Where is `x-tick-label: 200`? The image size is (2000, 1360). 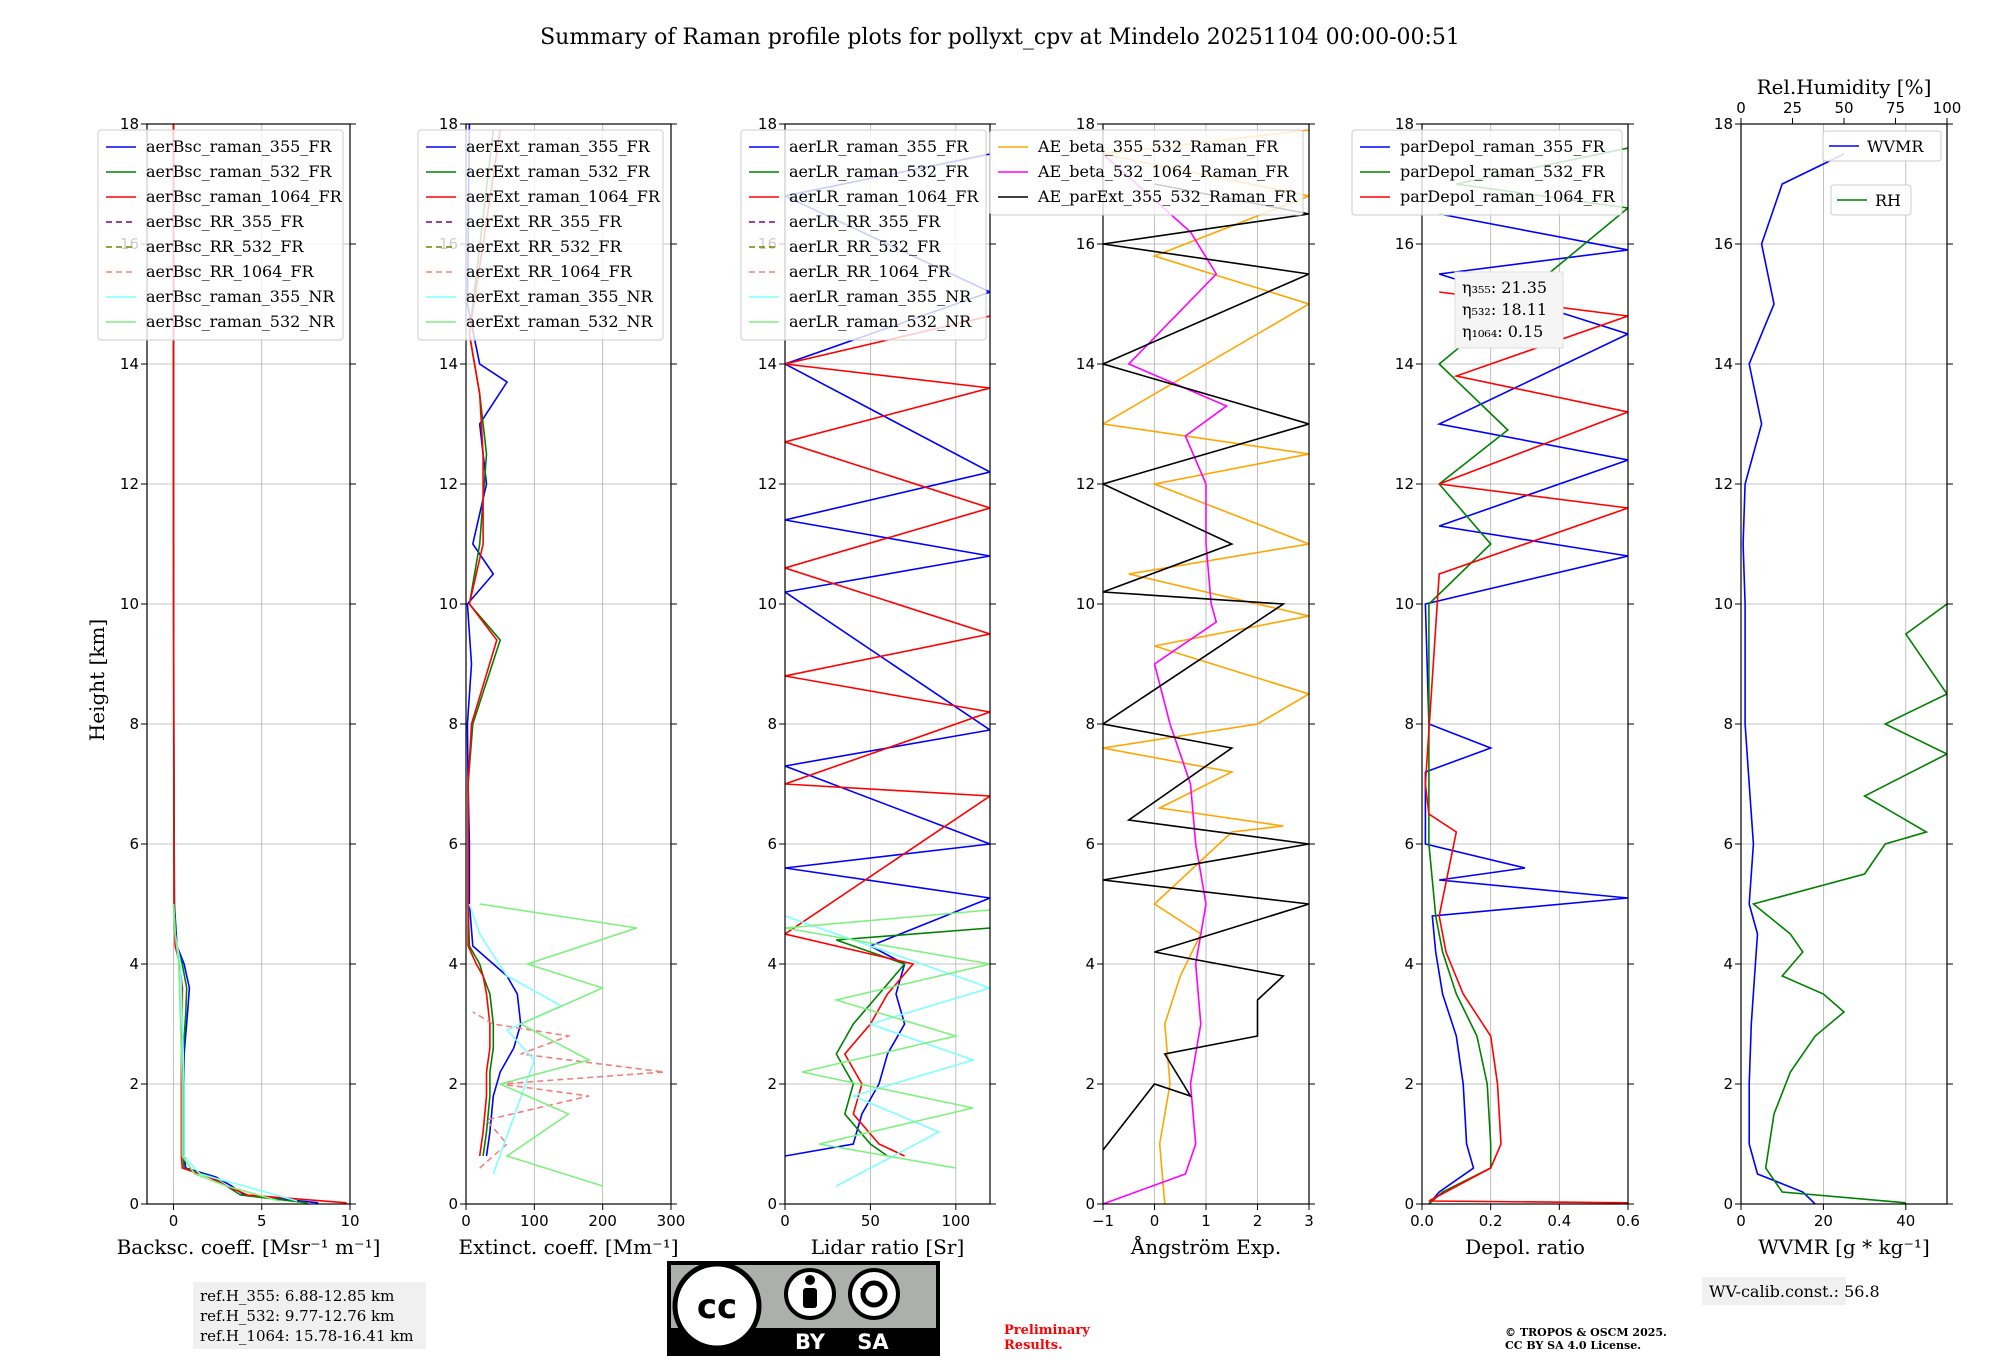
x-tick-label: 200 is located at coordinates (602, 1221).